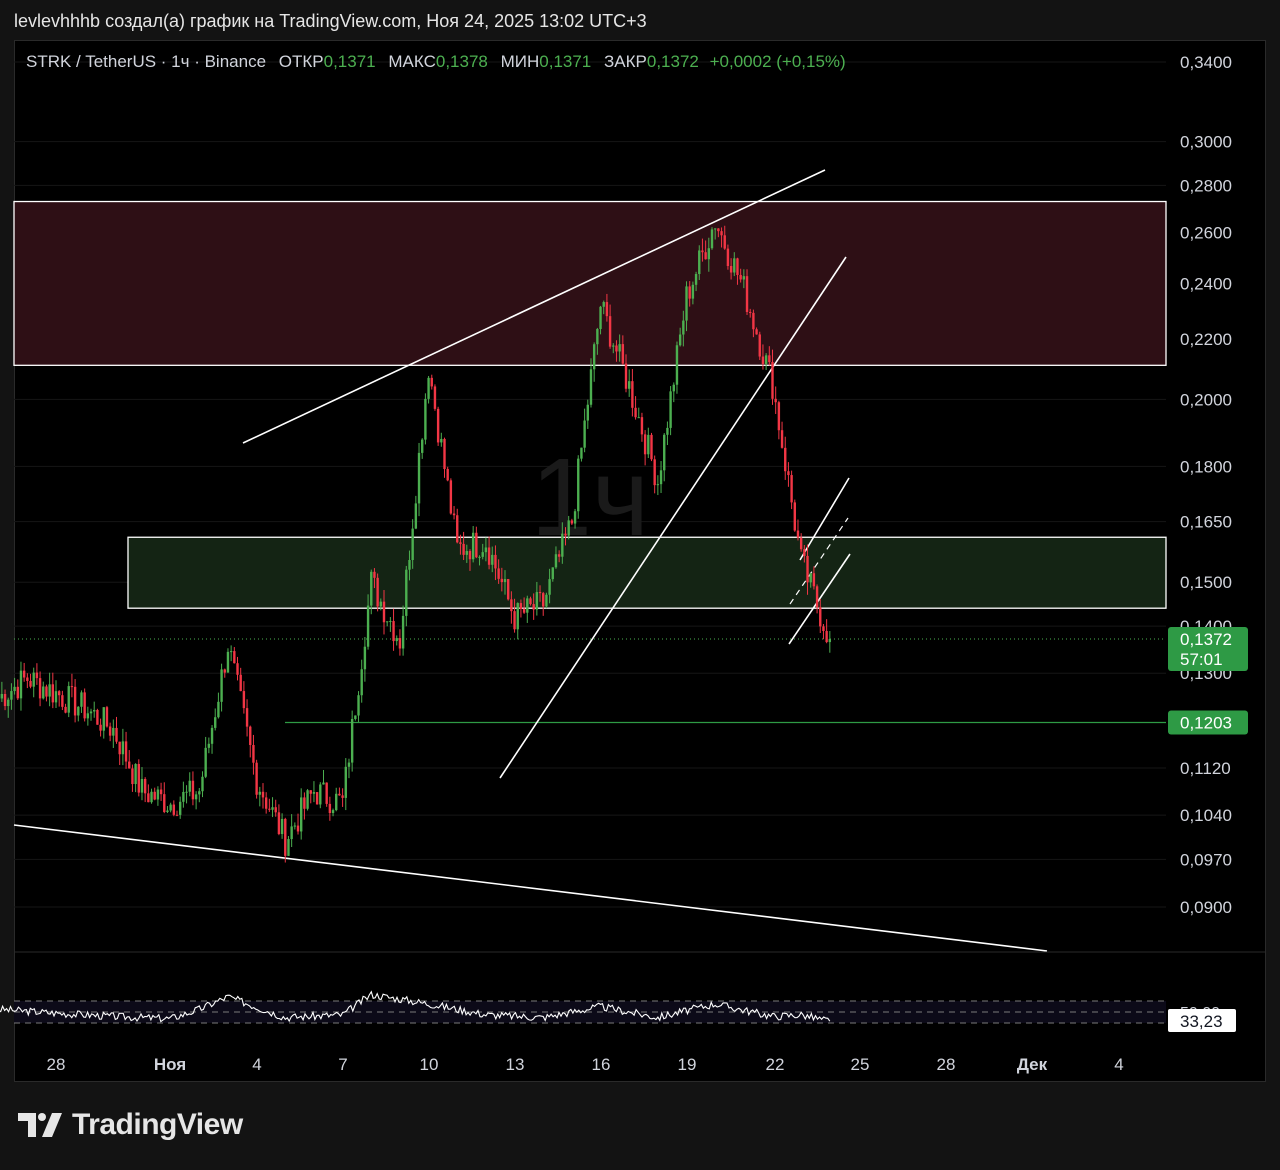 This screenshot has width=1280, height=1170. What do you see at coordinates (1206, 466) in the screenshot?
I see `price-tick-label: 0,1800` at bounding box center [1206, 466].